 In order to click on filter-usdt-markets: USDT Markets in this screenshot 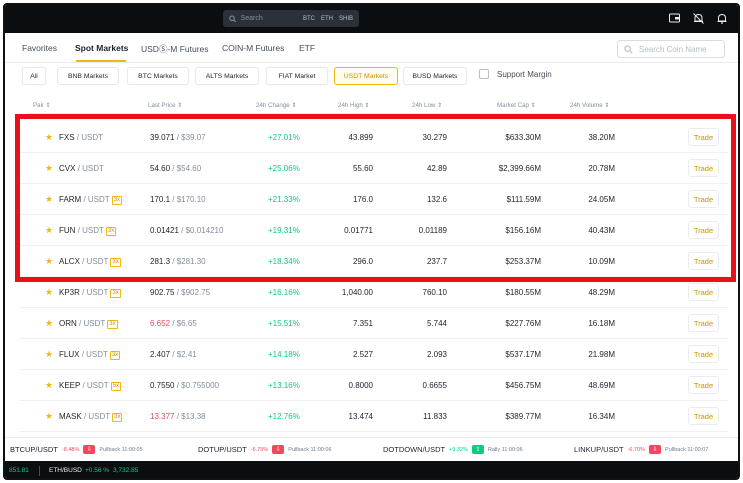, I will do `click(366, 76)`.